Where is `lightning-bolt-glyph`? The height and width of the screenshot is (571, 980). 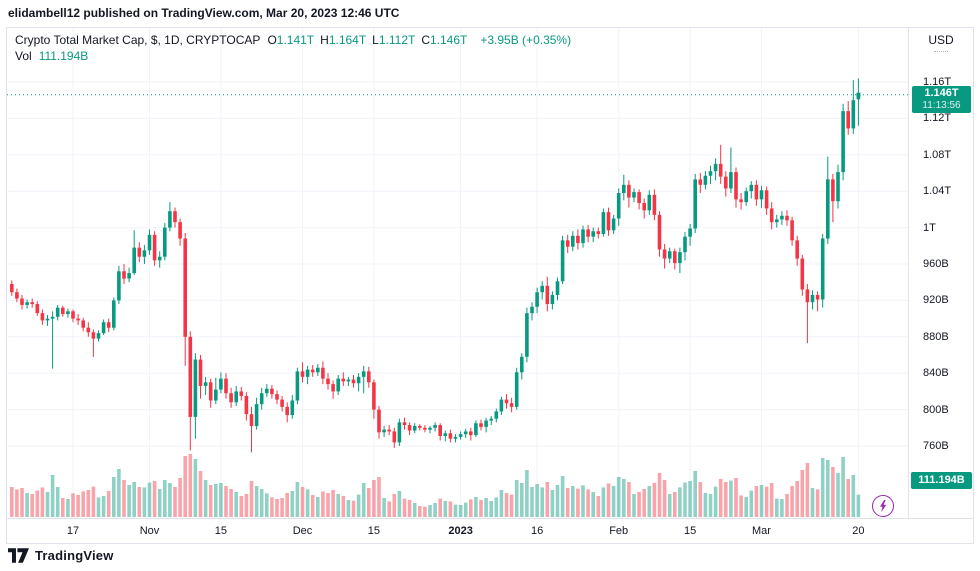 lightning-bolt-glyph is located at coordinates (883, 506).